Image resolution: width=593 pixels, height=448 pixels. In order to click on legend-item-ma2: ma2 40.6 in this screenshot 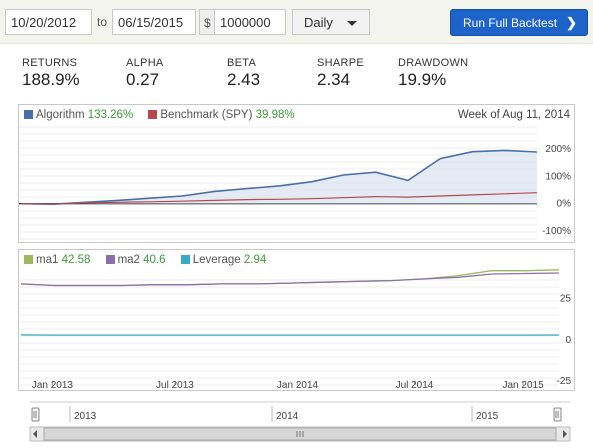, I will do `click(137, 260)`.